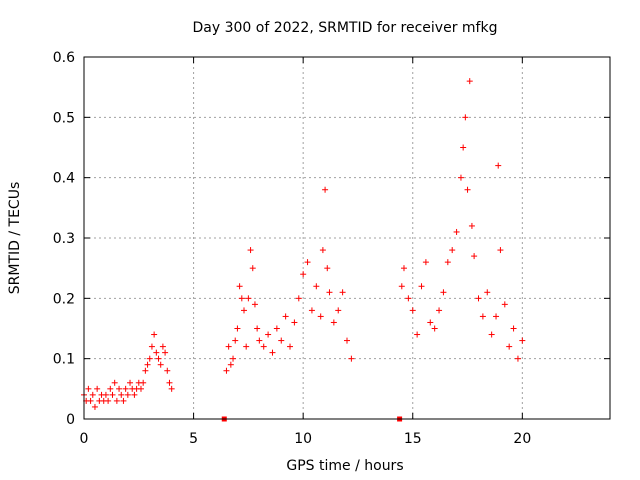  I want to click on y-tick-label: 0.2, so click(64, 299).